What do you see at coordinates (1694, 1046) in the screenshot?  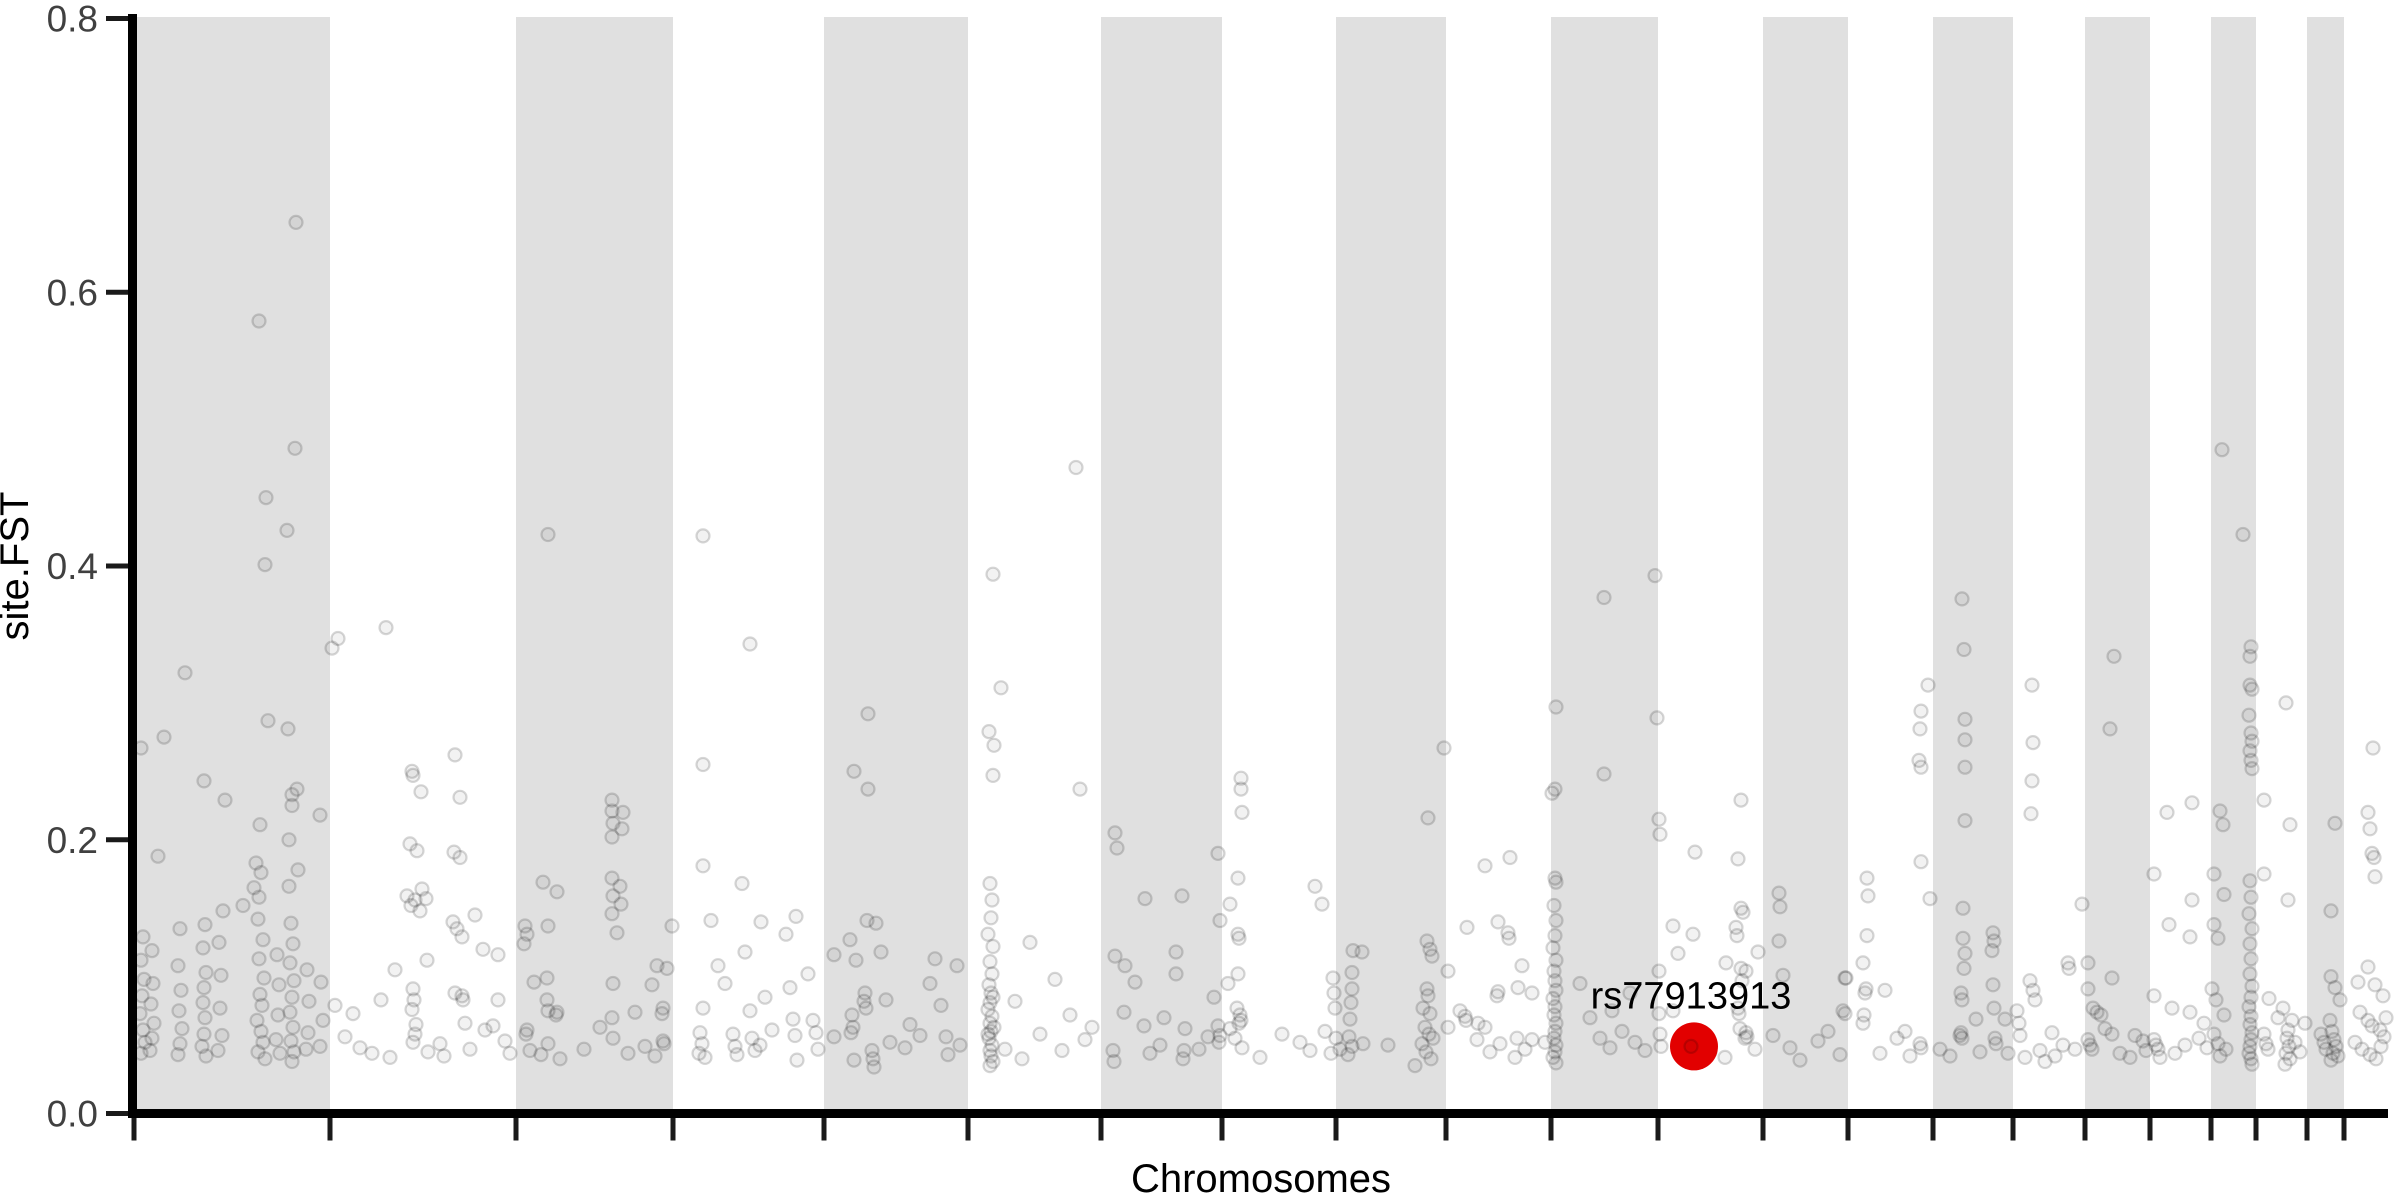 I see `highlight-point-rs77913913` at bounding box center [1694, 1046].